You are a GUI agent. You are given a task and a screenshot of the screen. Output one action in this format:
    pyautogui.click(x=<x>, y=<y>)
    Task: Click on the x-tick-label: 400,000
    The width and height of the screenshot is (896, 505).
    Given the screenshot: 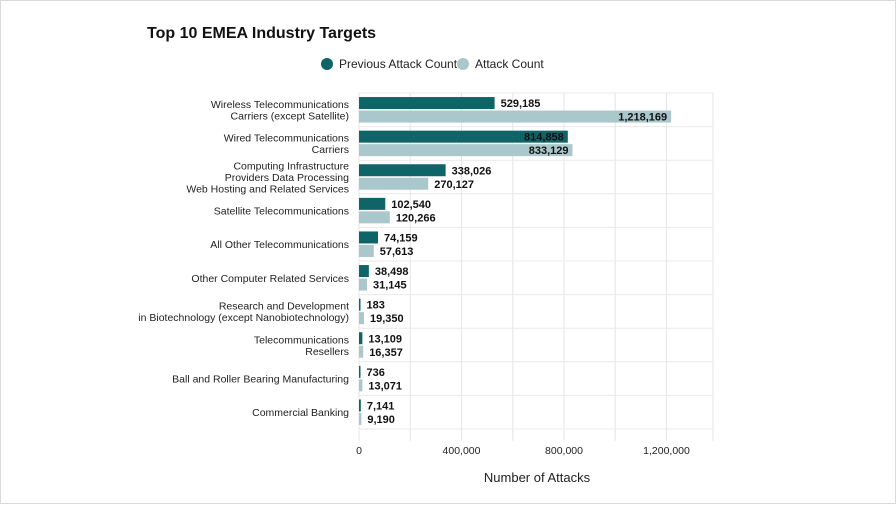 What is the action you would take?
    pyautogui.click(x=462, y=451)
    